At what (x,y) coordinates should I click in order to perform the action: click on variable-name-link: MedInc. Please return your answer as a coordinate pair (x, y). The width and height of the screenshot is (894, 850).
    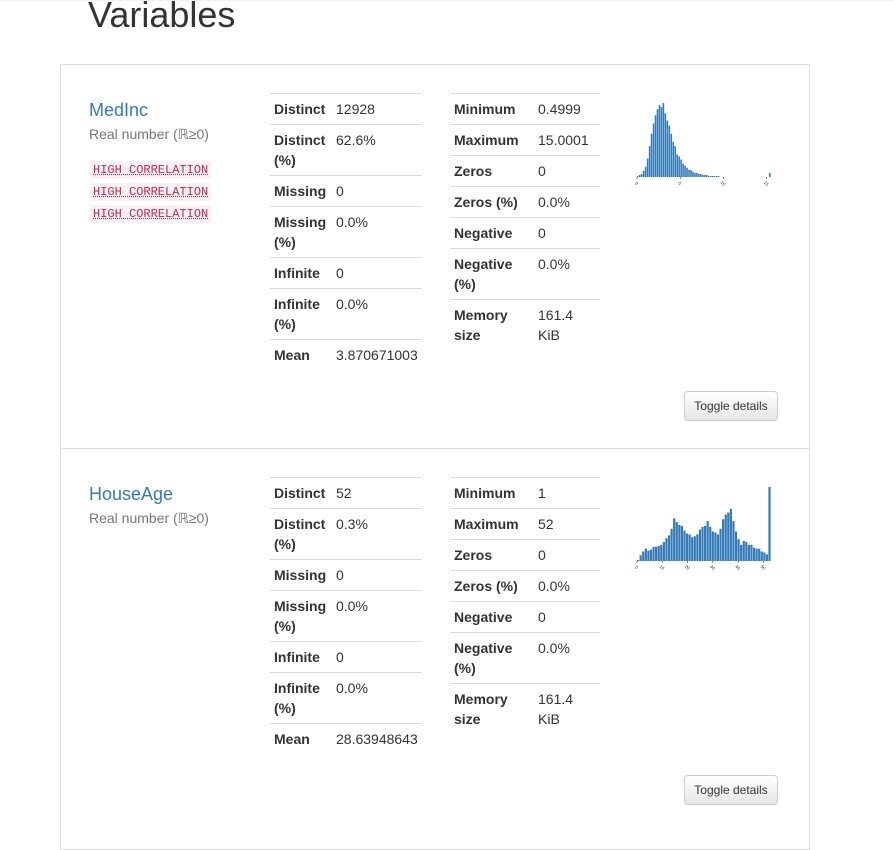
    Looking at the image, I should click on (119, 110).